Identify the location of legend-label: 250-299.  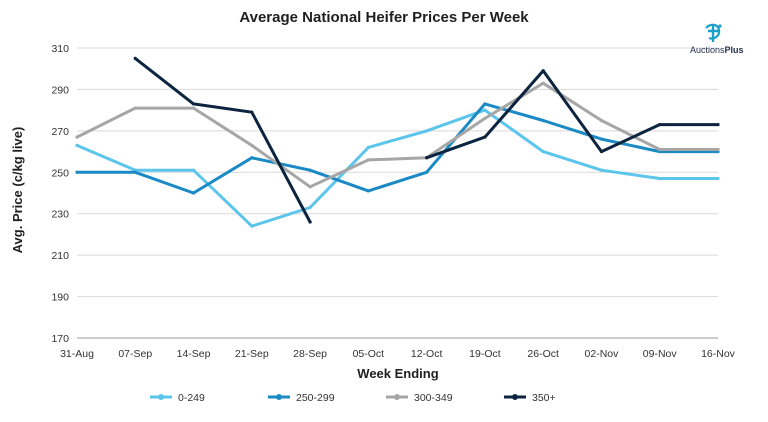
(315, 398).